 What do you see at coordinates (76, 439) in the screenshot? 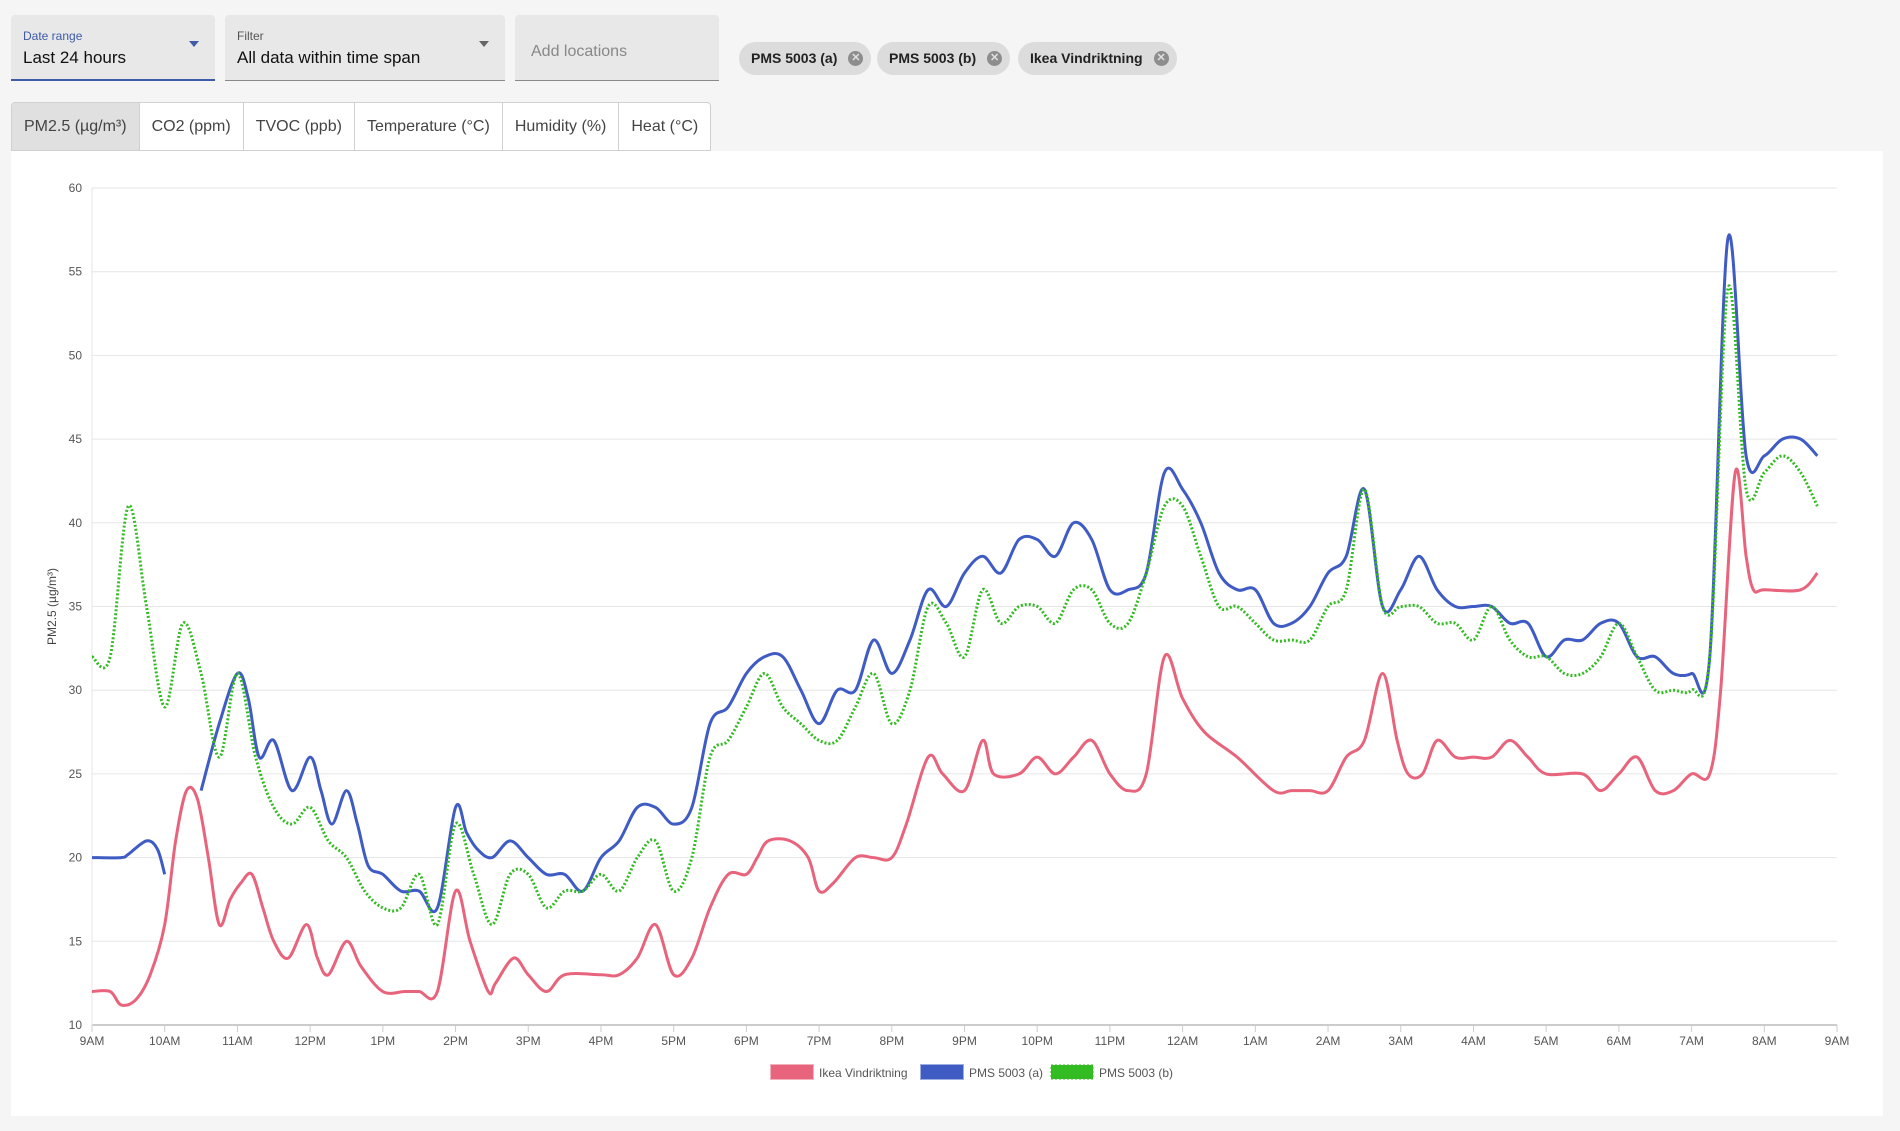
I see `y-tick-label: 45` at bounding box center [76, 439].